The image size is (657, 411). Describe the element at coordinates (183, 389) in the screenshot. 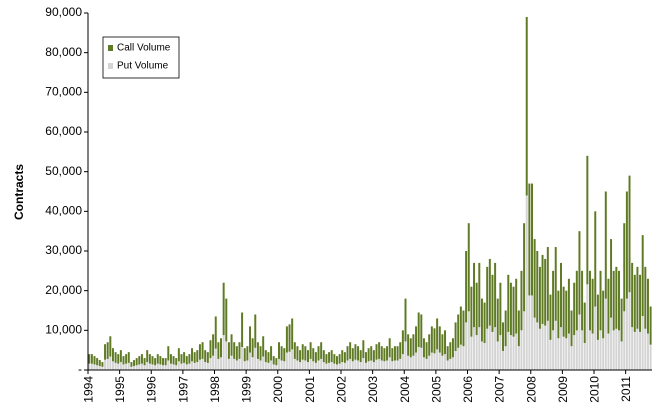

I see `x-tick-label: 1997` at that location.